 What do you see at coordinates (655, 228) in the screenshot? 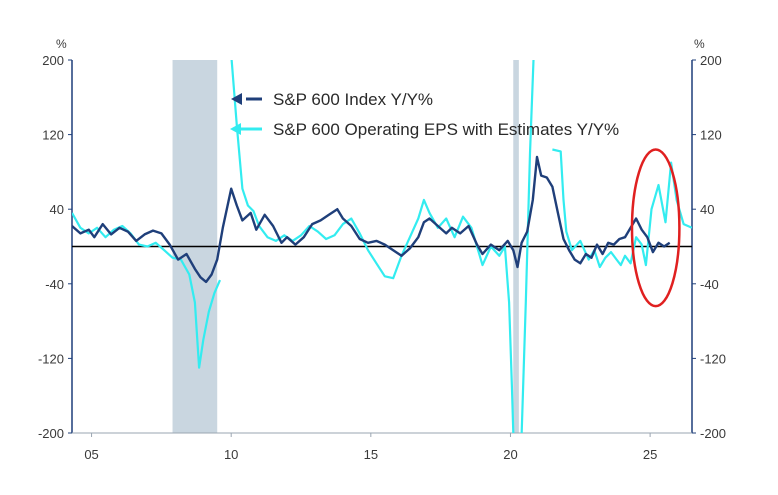
I see `highlight-ellipse` at bounding box center [655, 228].